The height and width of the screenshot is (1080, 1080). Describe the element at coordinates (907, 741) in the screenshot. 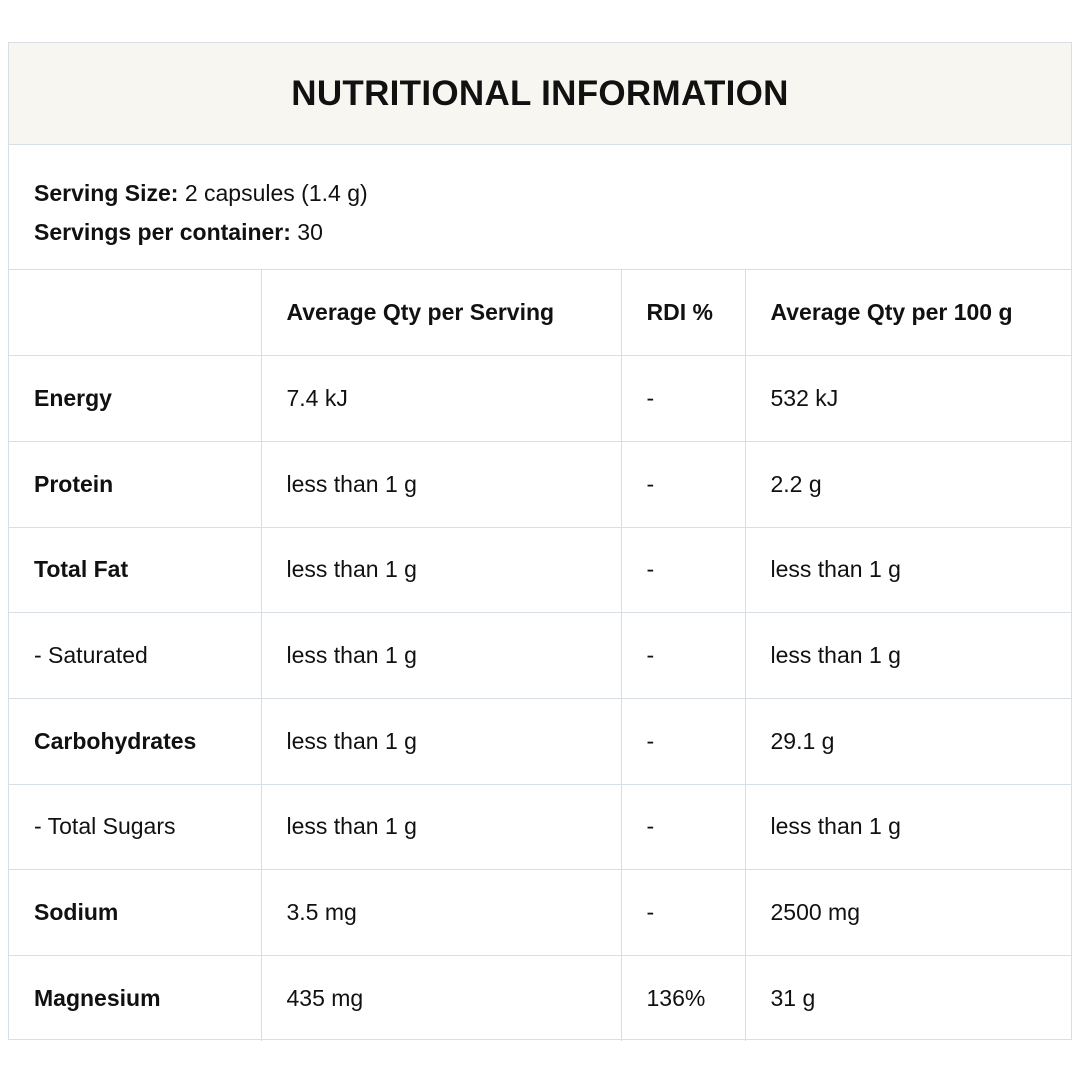

I see `per-100g-value: 29.1 g` at that location.